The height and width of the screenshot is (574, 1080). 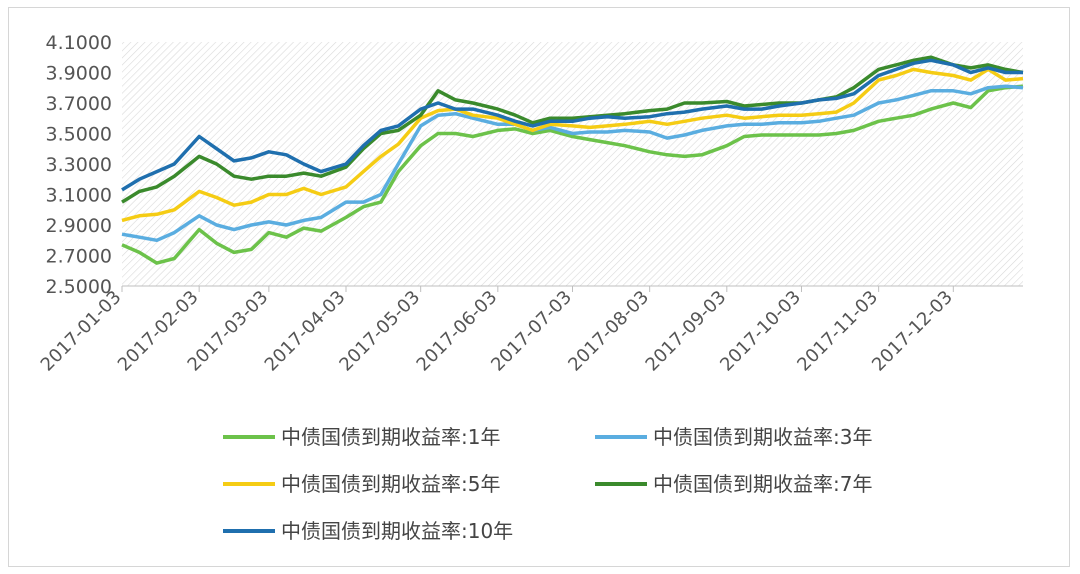 What do you see at coordinates (79, 196) in the screenshot?
I see `y-tick-label: 3.1000` at bounding box center [79, 196].